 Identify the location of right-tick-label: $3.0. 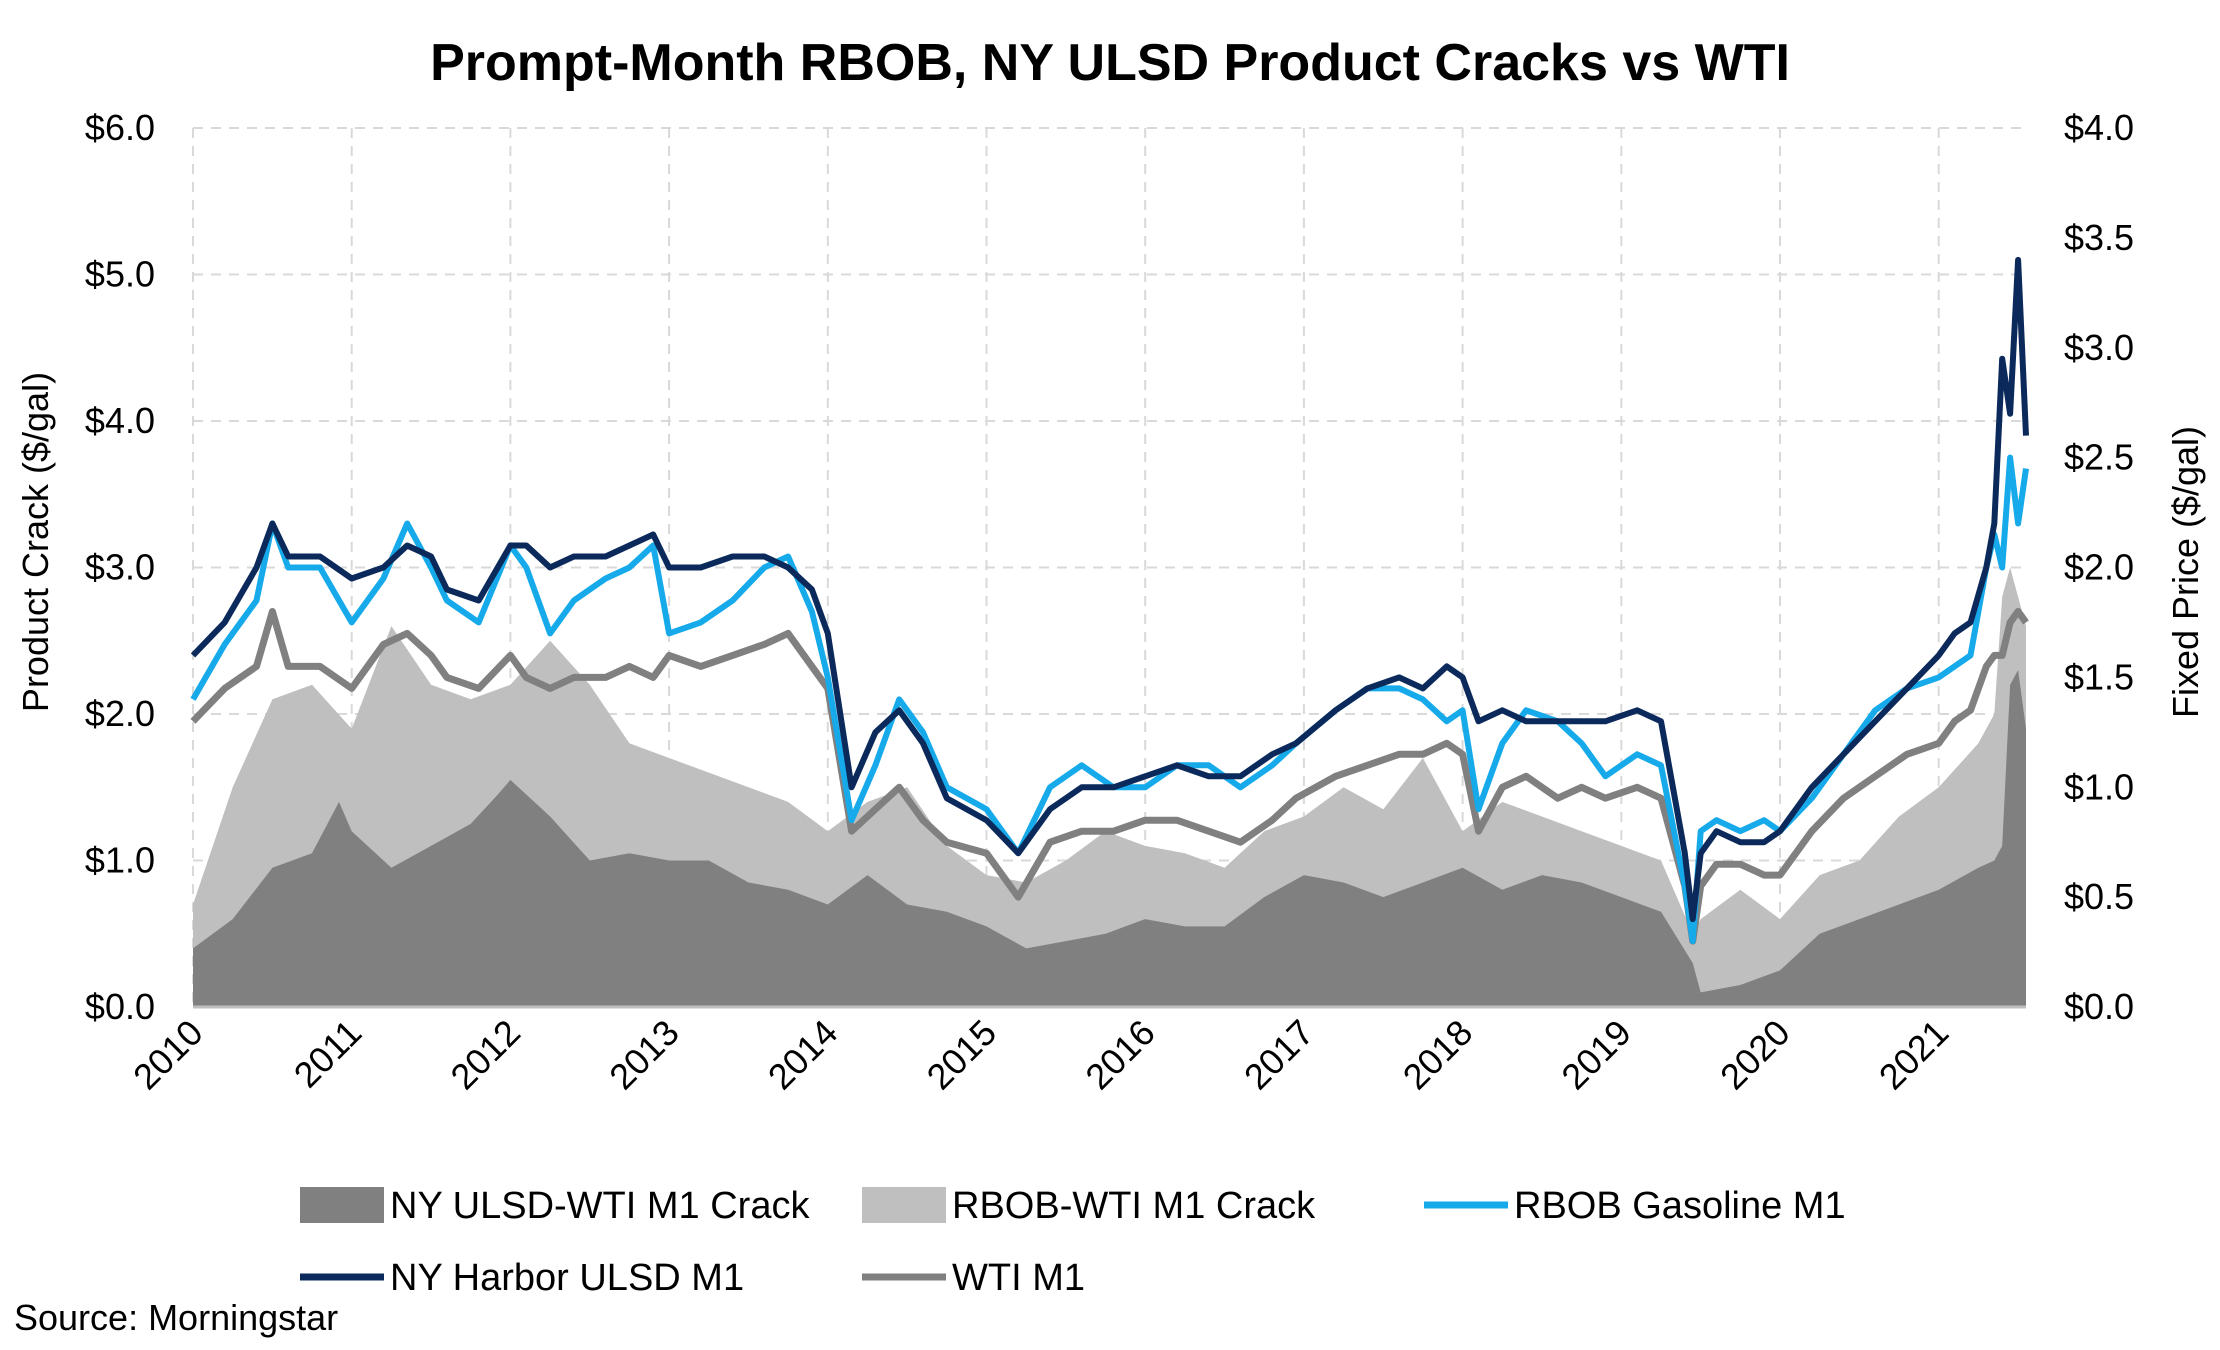
(2099, 347).